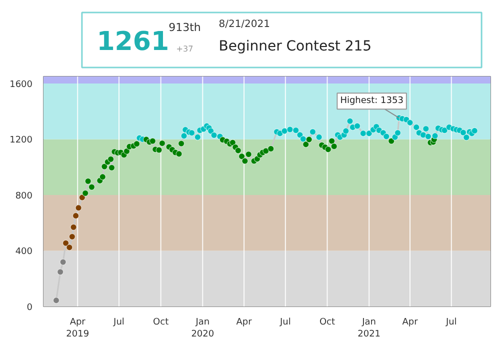  Describe the element at coordinates (24, 196) in the screenshot. I see `y-tick-label: 800` at that location.